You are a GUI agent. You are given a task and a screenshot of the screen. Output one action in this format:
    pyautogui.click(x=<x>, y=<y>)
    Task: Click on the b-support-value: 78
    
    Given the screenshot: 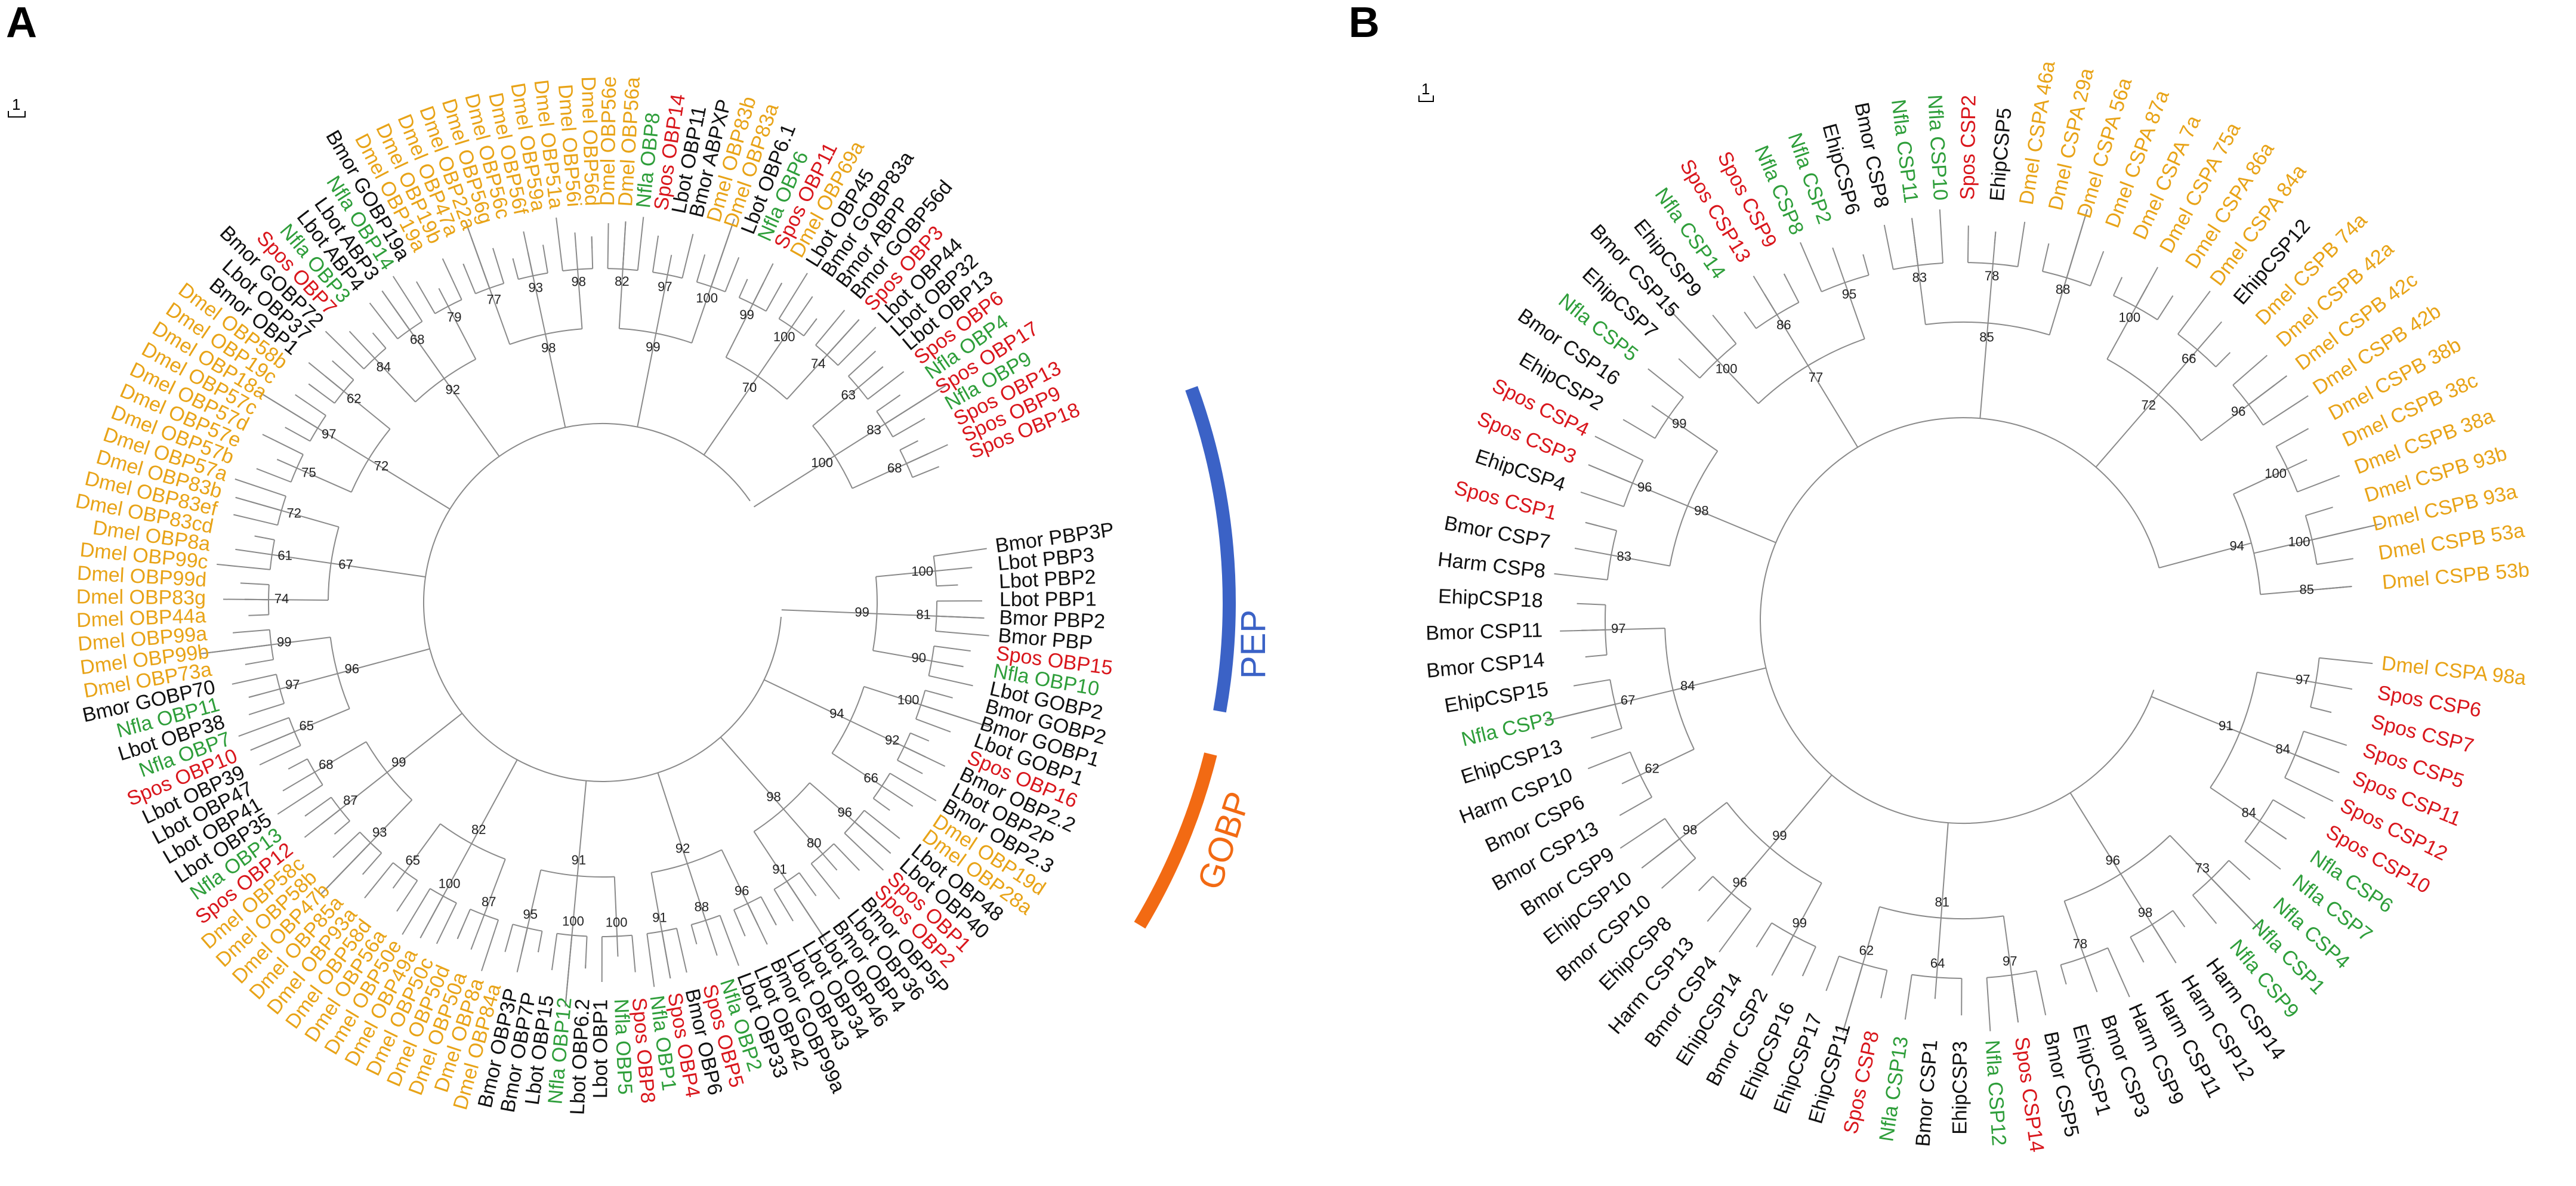 What is the action you would take?
    pyautogui.click(x=1992, y=275)
    